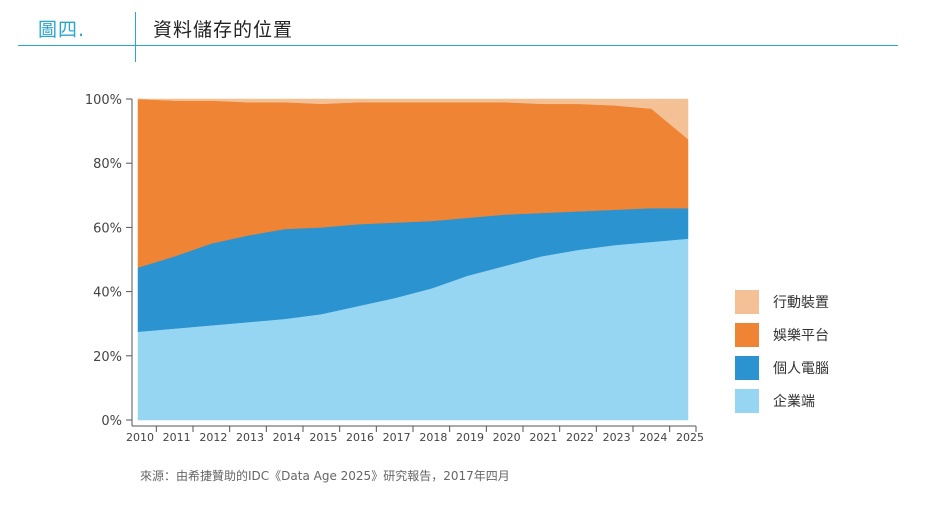  What do you see at coordinates (135, 37) in the screenshot?
I see `header-divider` at bounding box center [135, 37].